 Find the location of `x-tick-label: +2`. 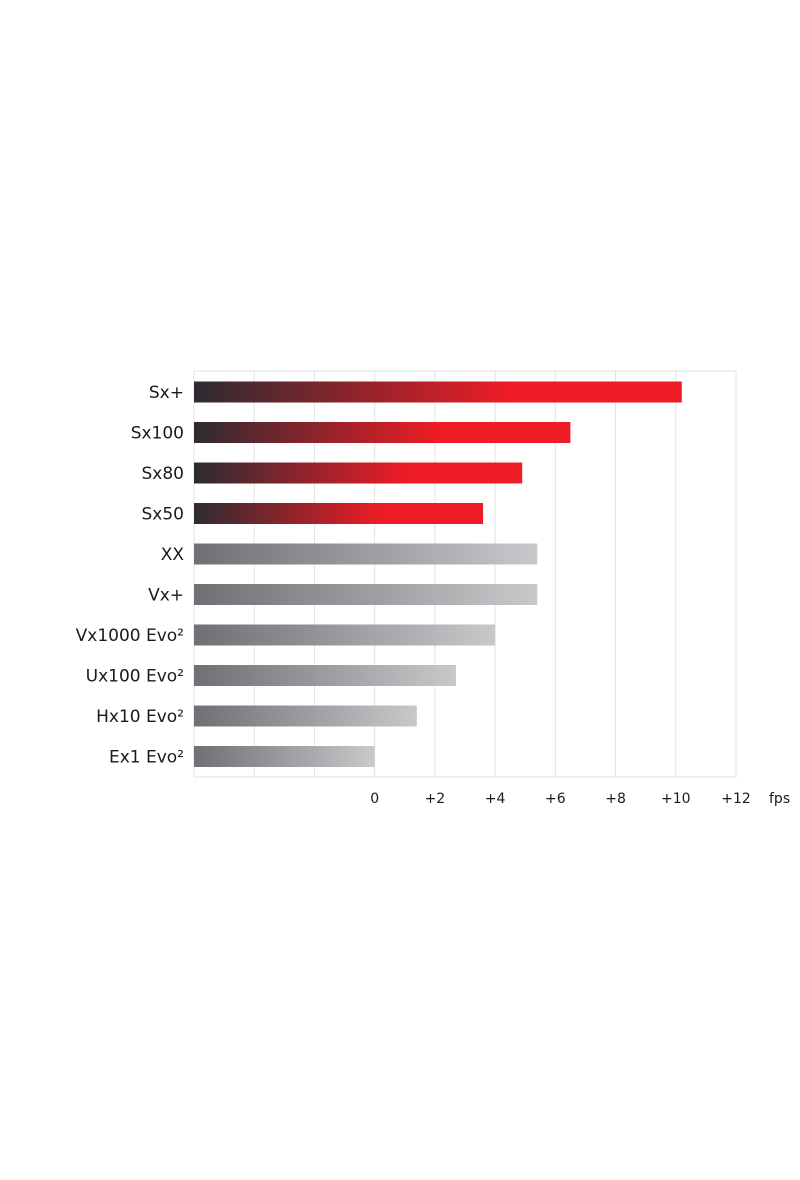

x-tick-label: +2 is located at coordinates (435, 799).